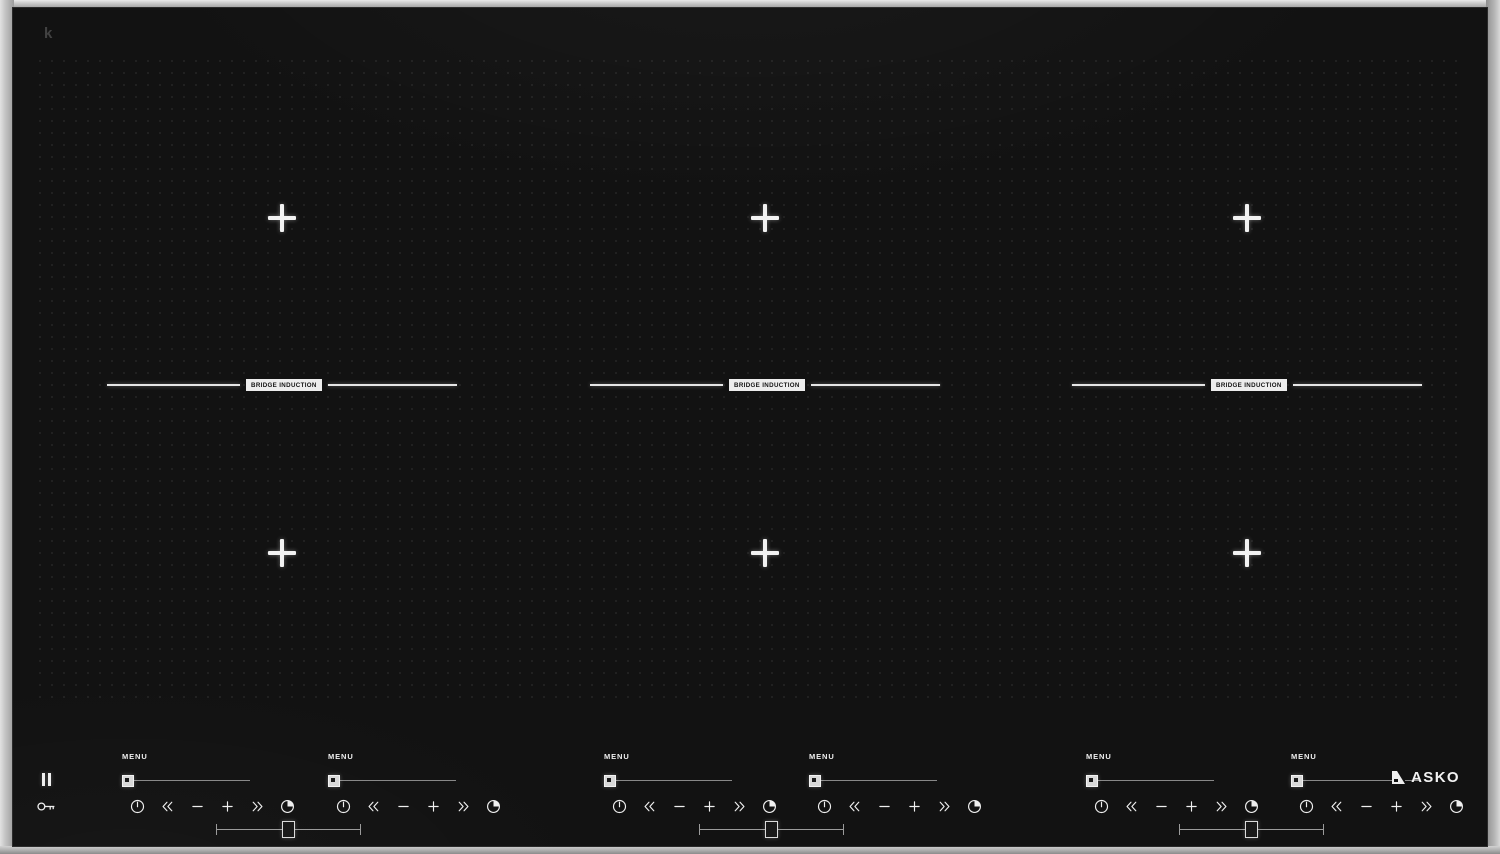 This screenshot has width=1500, height=854. I want to click on bridge-right: BRIDGE INDUCTION, so click(1247, 385).